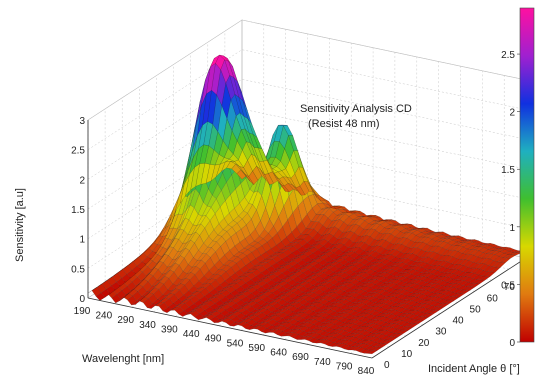 Image resolution: width=536 pixels, height=376 pixels. I want to click on x-tick-label: 340, so click(147, 325).